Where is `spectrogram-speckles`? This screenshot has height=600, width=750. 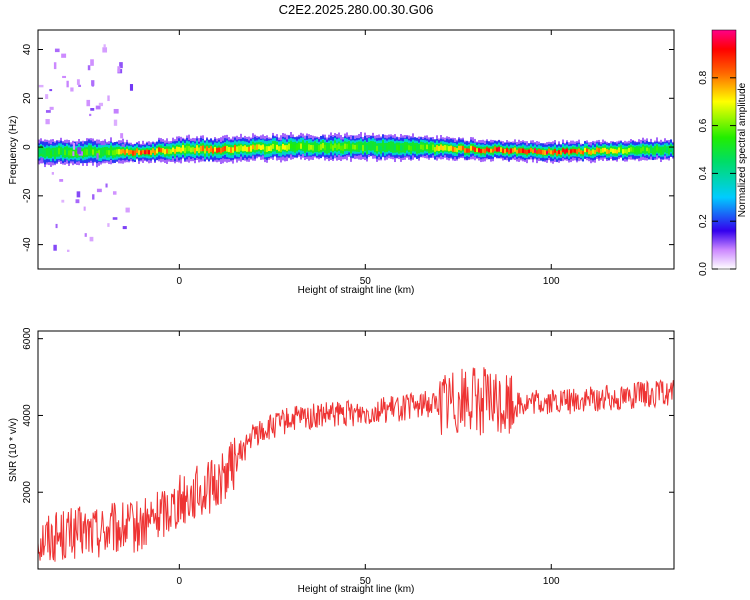 spectrogram-speckles is located at coordinates (86, 148).